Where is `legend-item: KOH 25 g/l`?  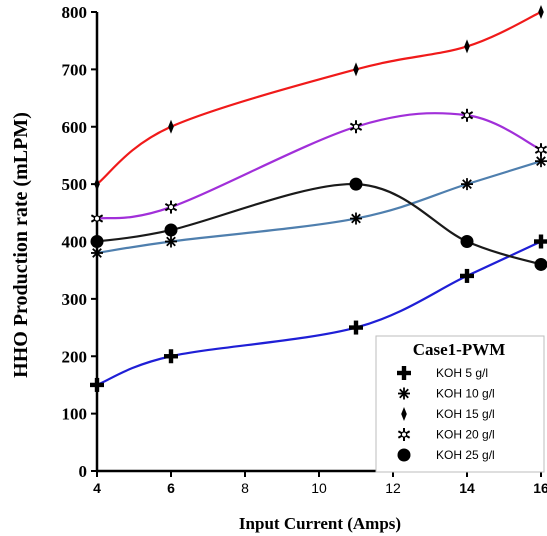 legend-item: KOH 25 g/l is located at coordinates (446, 455).